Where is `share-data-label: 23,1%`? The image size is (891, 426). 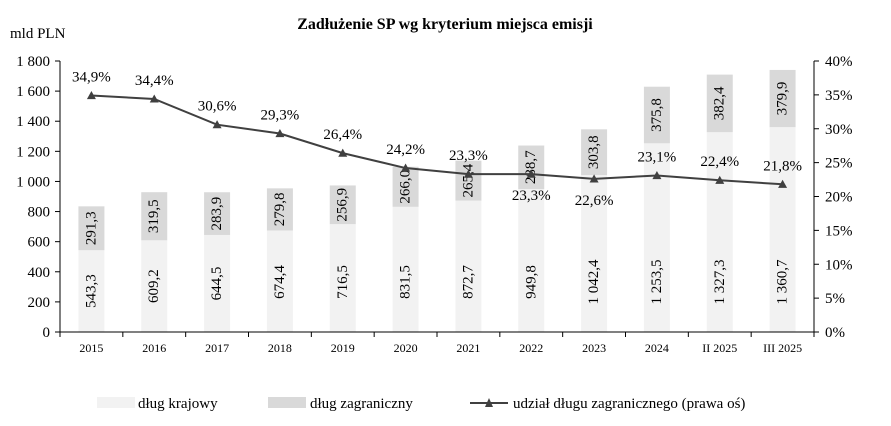 share-data-label: 23,1% is located at coordinates (657, 157).